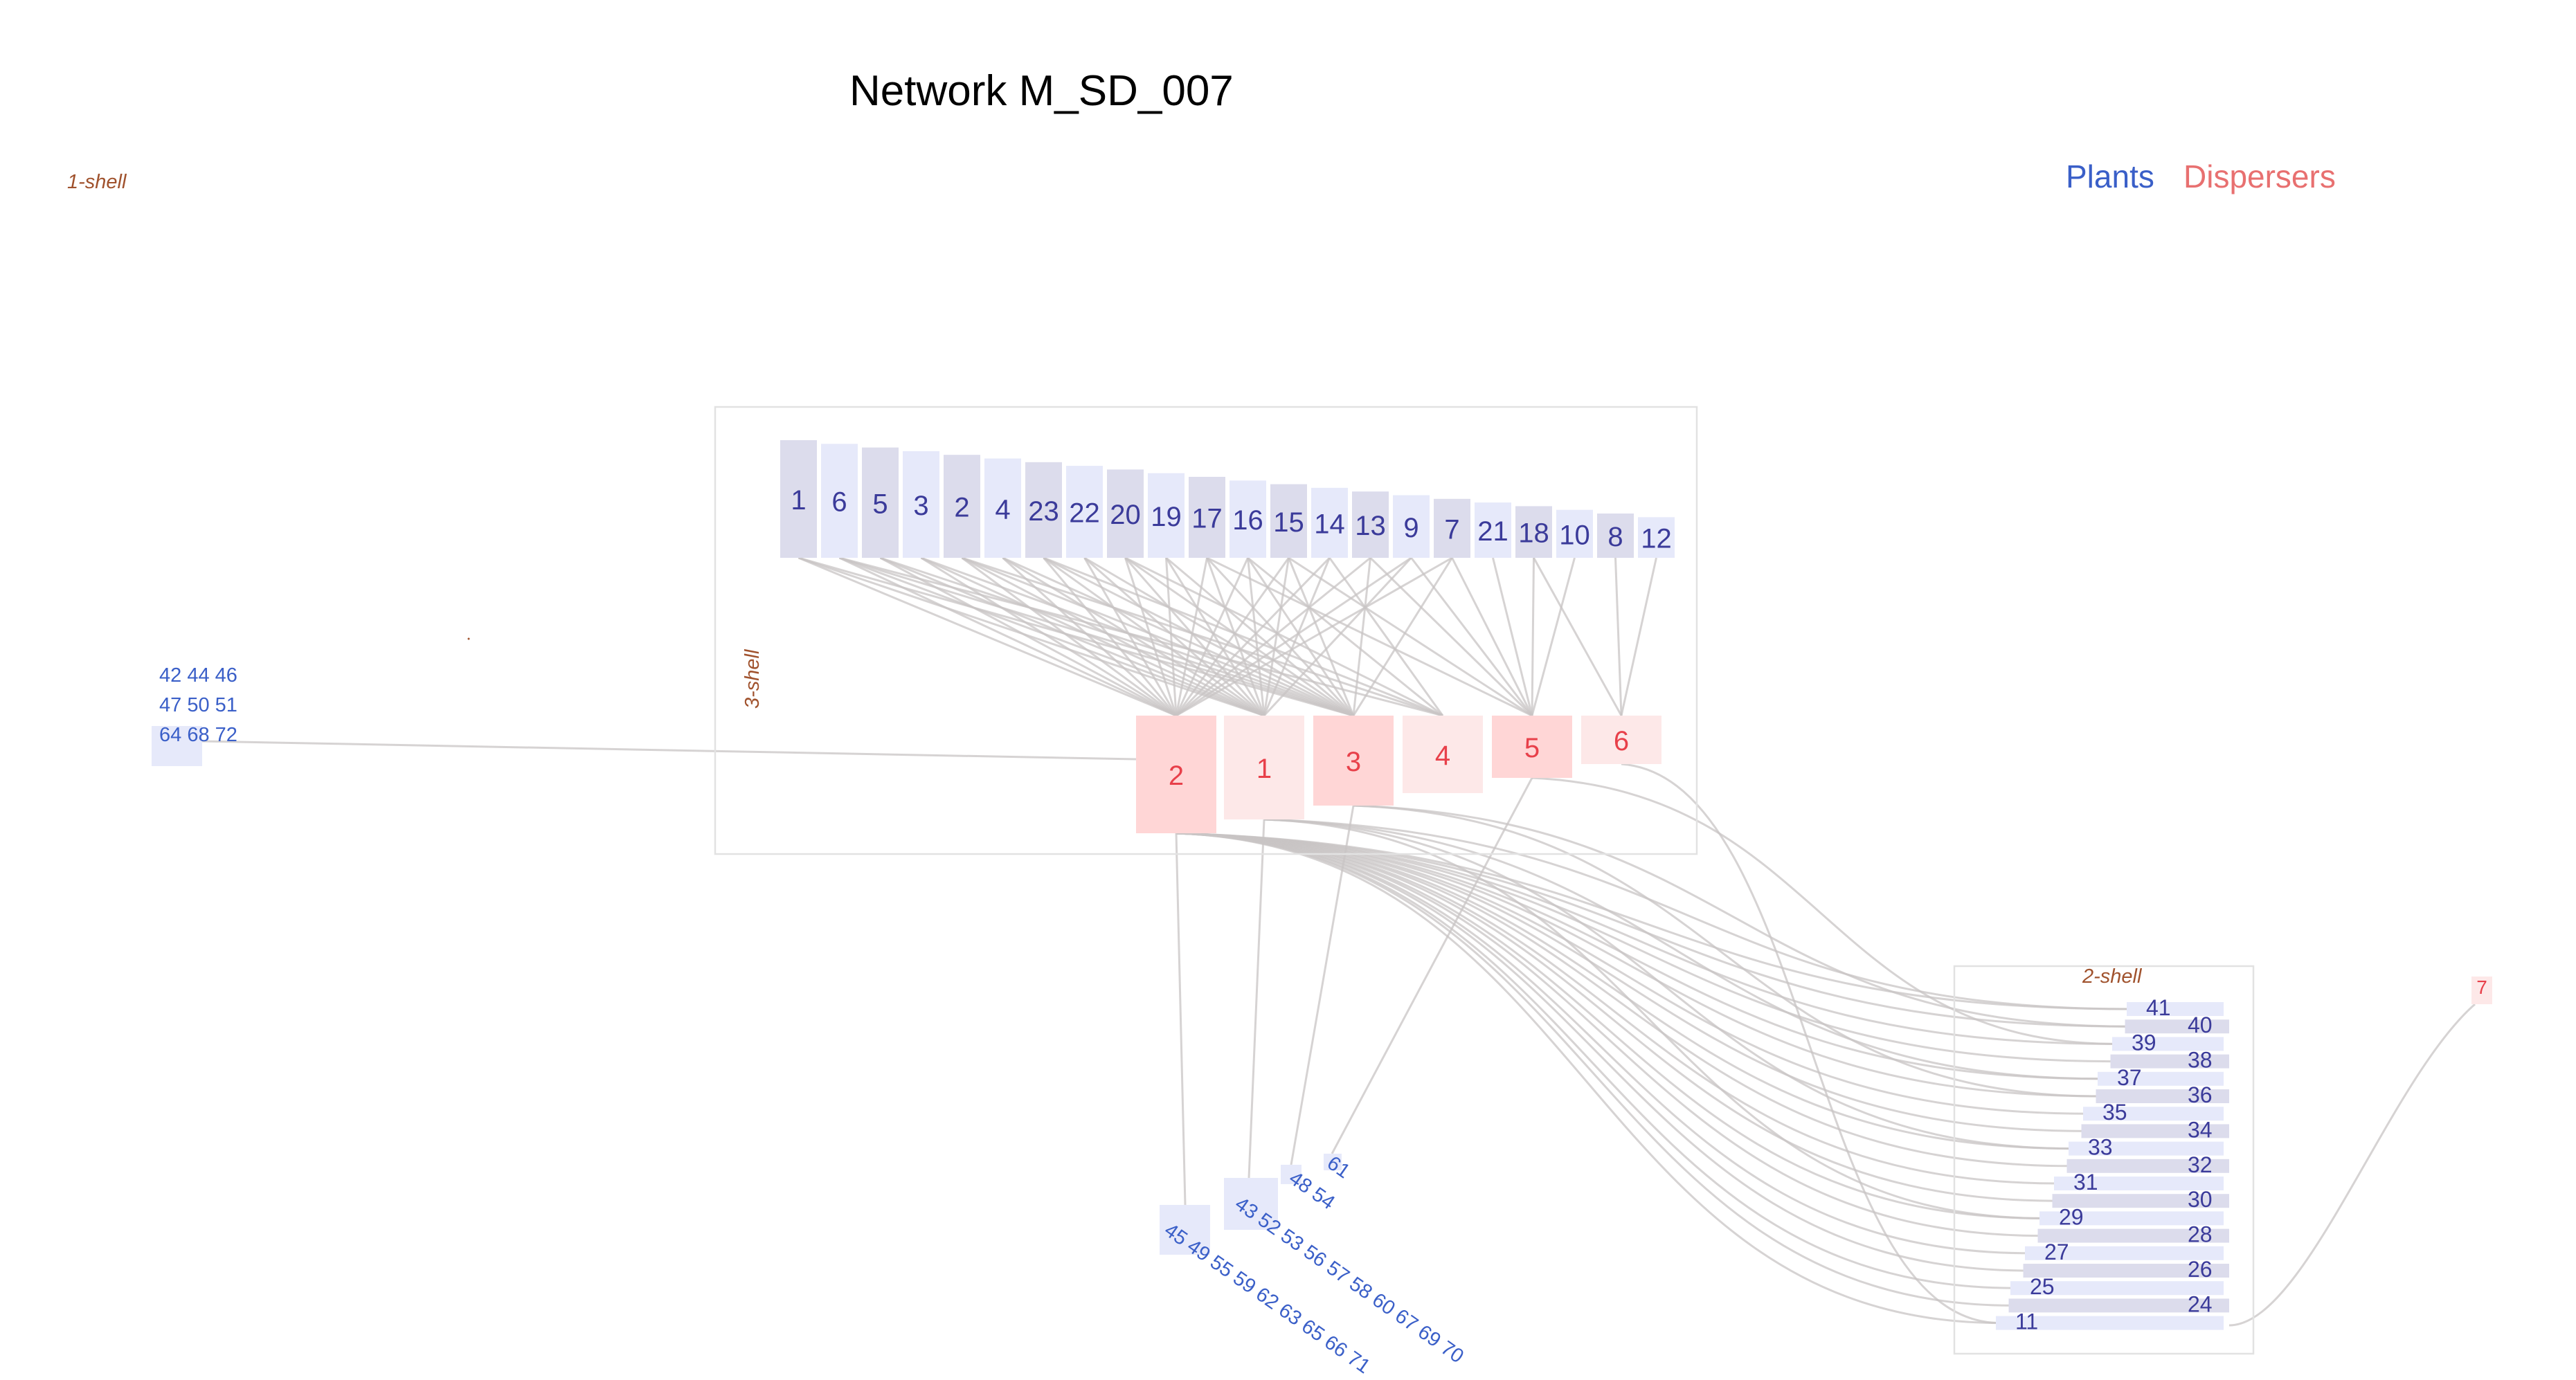 Image resolution: width=2576 pixels, height=1380 pixels. I want to click on core-disperser-label: 5, so click(1532, 748).